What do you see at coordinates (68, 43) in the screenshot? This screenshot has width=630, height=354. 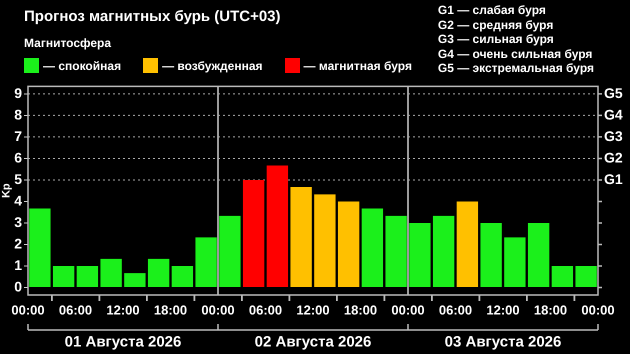 I see `legend-title: Магнитосфера` at bounding box center [68, 43].